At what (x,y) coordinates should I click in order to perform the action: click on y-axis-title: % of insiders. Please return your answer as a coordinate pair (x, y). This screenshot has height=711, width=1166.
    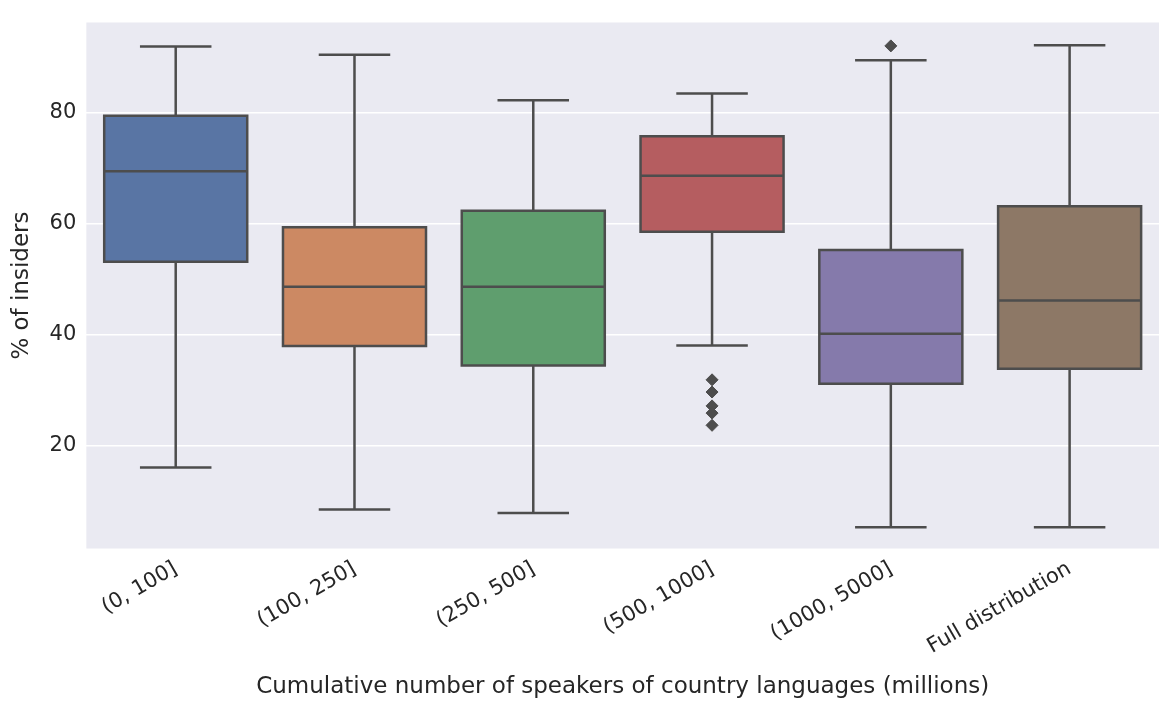
    Looking at the image, I should click on (19, 285).